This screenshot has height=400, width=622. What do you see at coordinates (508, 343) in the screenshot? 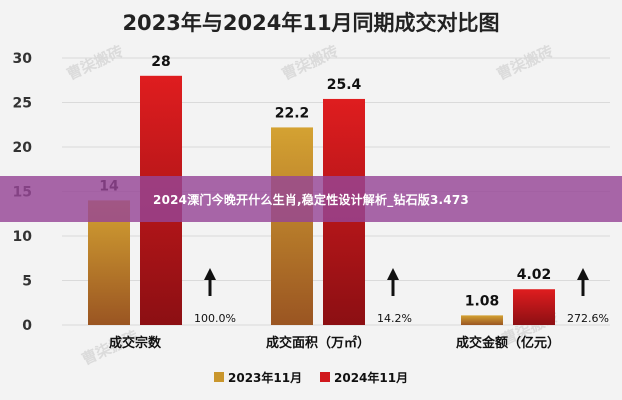
I see `x-category-label: 成交金额（亿元）` at bounding box center [508, 343].